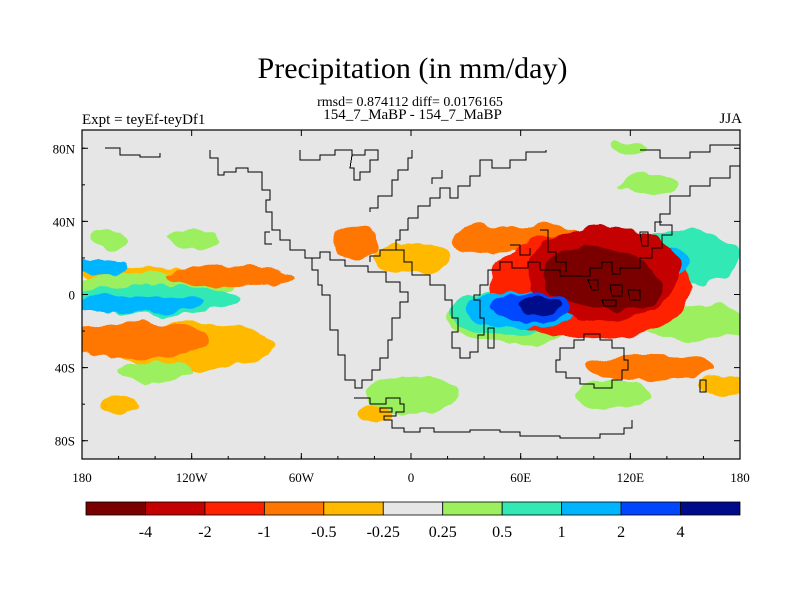  What do you see at coordinates (364, 165) in the screenshot?
I see `coastline-greenland` at bounding box center [364, 165].